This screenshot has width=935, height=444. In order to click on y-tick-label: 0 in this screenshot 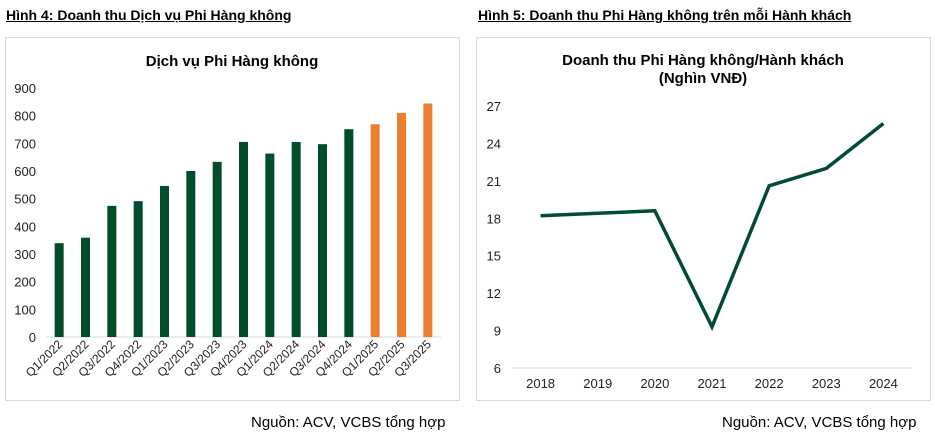, I will do `click(32, 337)`.